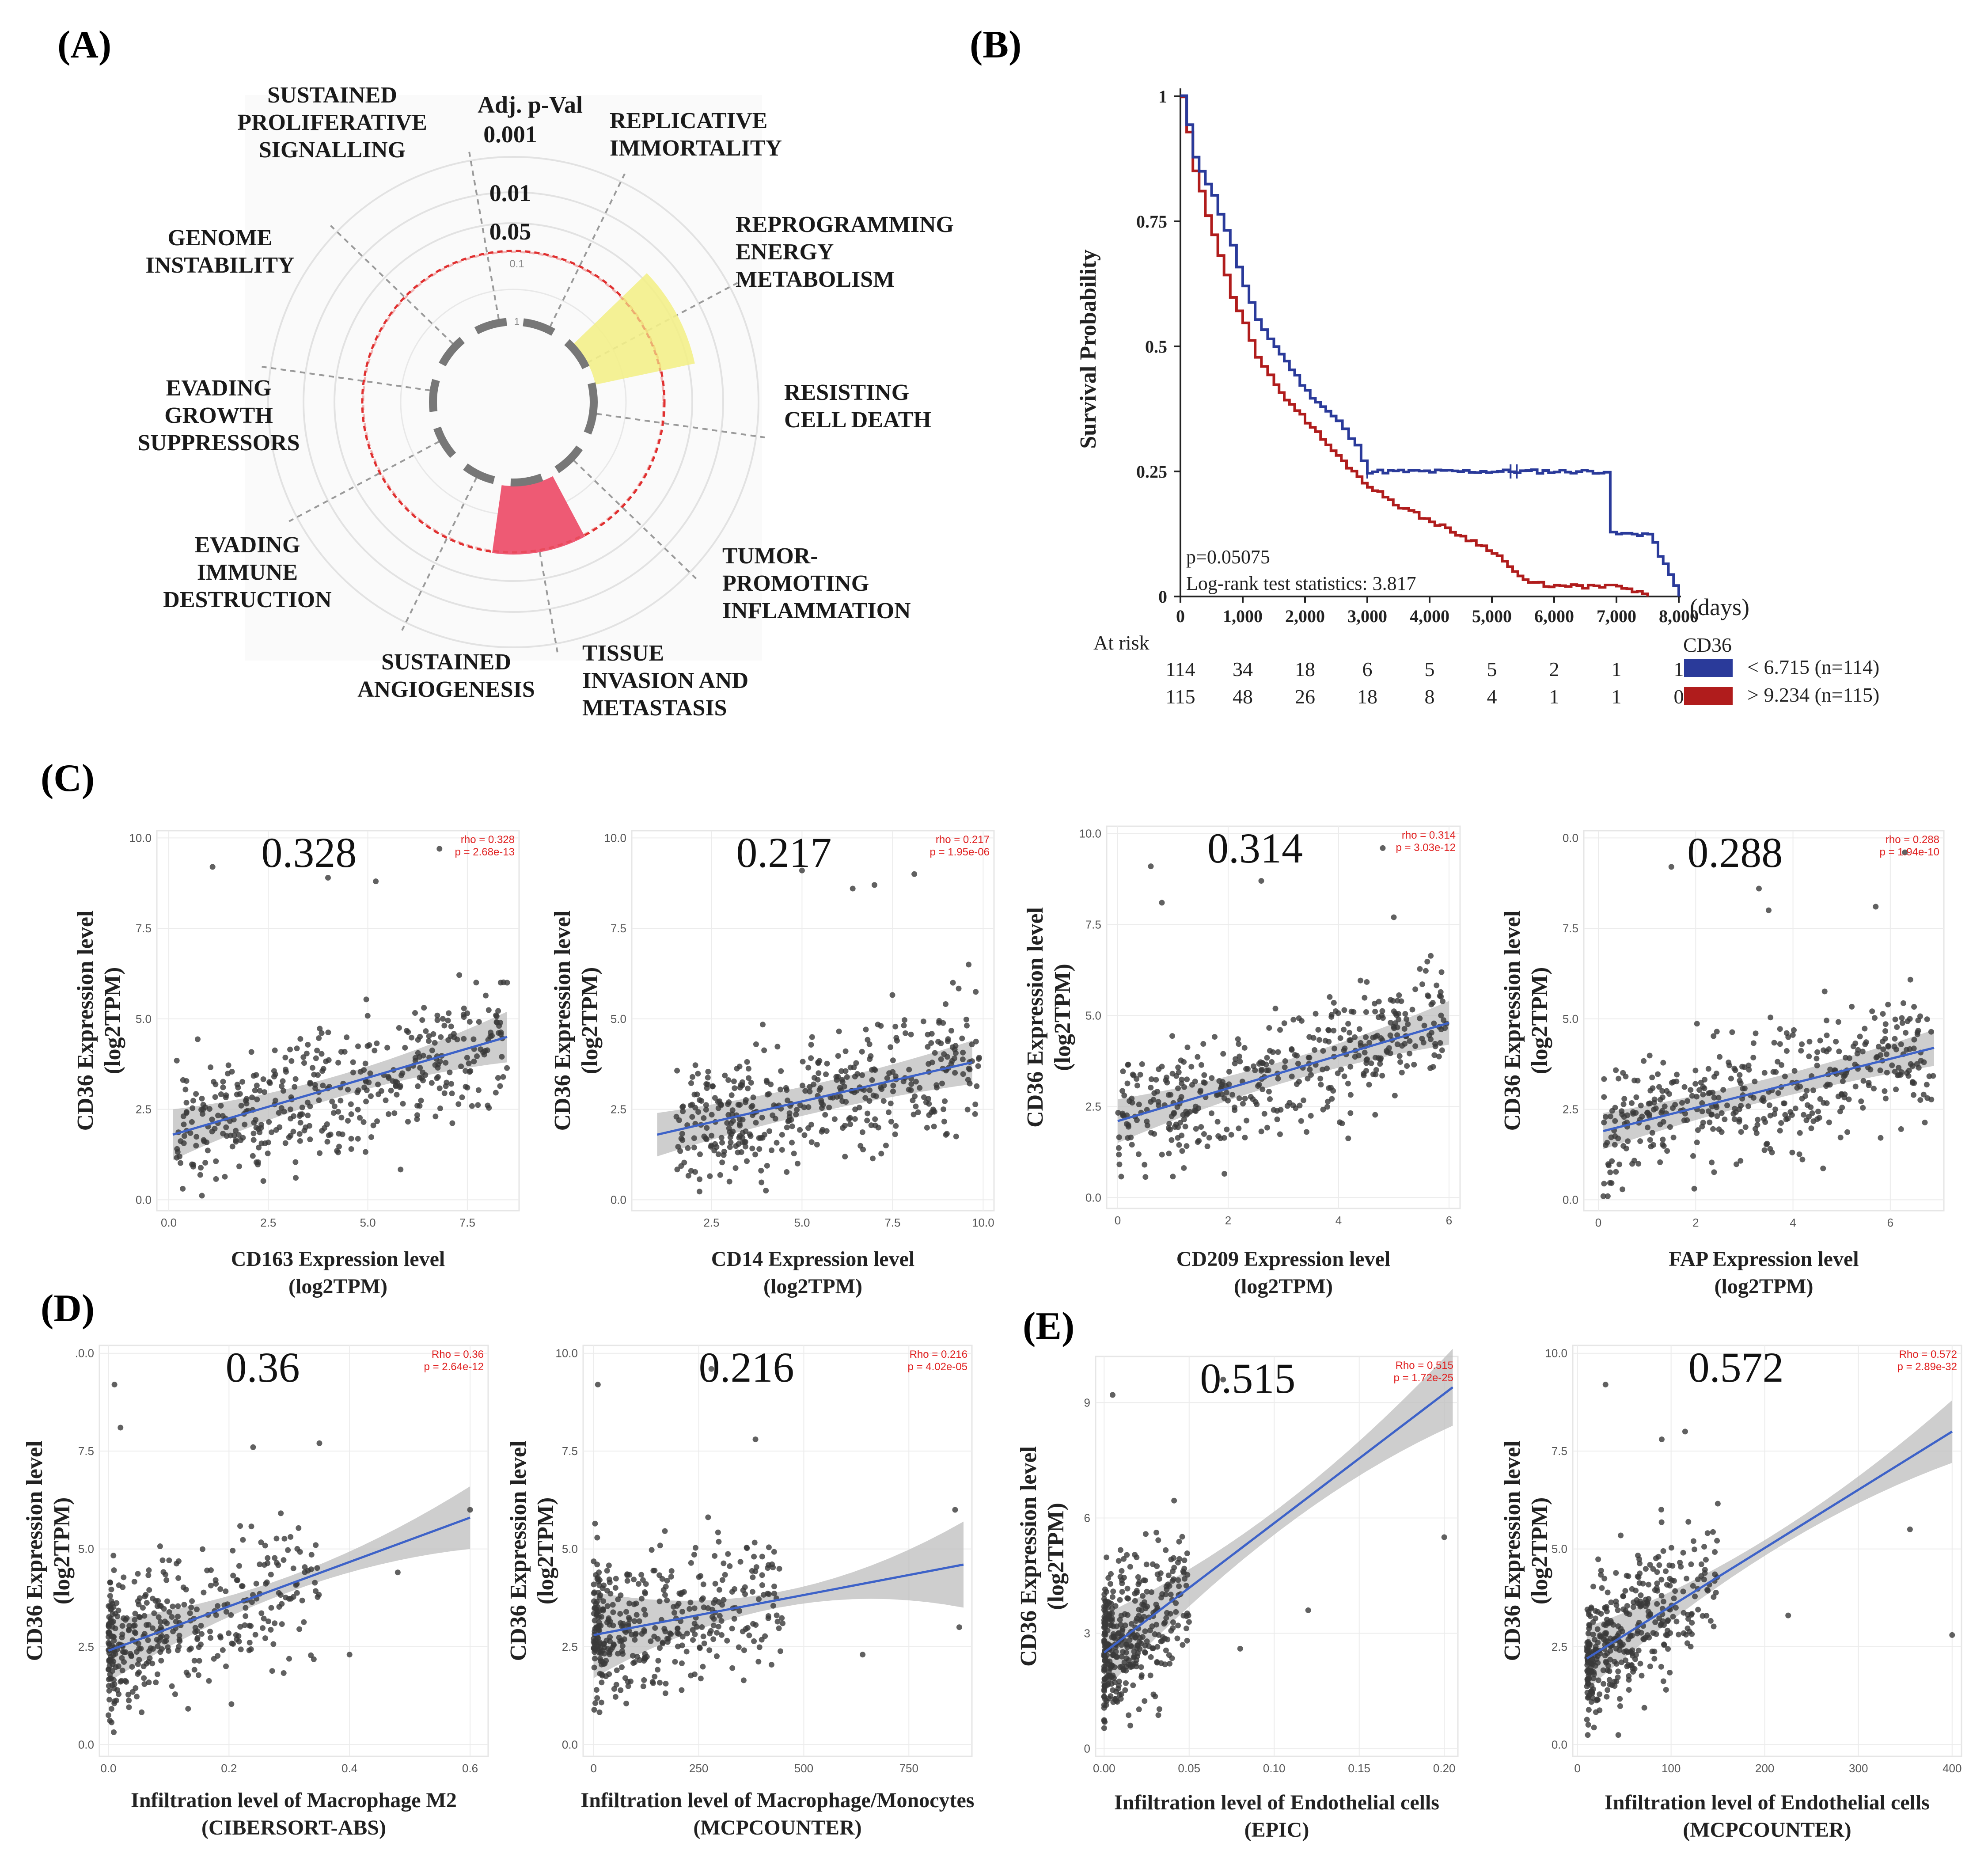  I want to click on scatter-rho-label: rho = 0.314, so click(1429, 835).